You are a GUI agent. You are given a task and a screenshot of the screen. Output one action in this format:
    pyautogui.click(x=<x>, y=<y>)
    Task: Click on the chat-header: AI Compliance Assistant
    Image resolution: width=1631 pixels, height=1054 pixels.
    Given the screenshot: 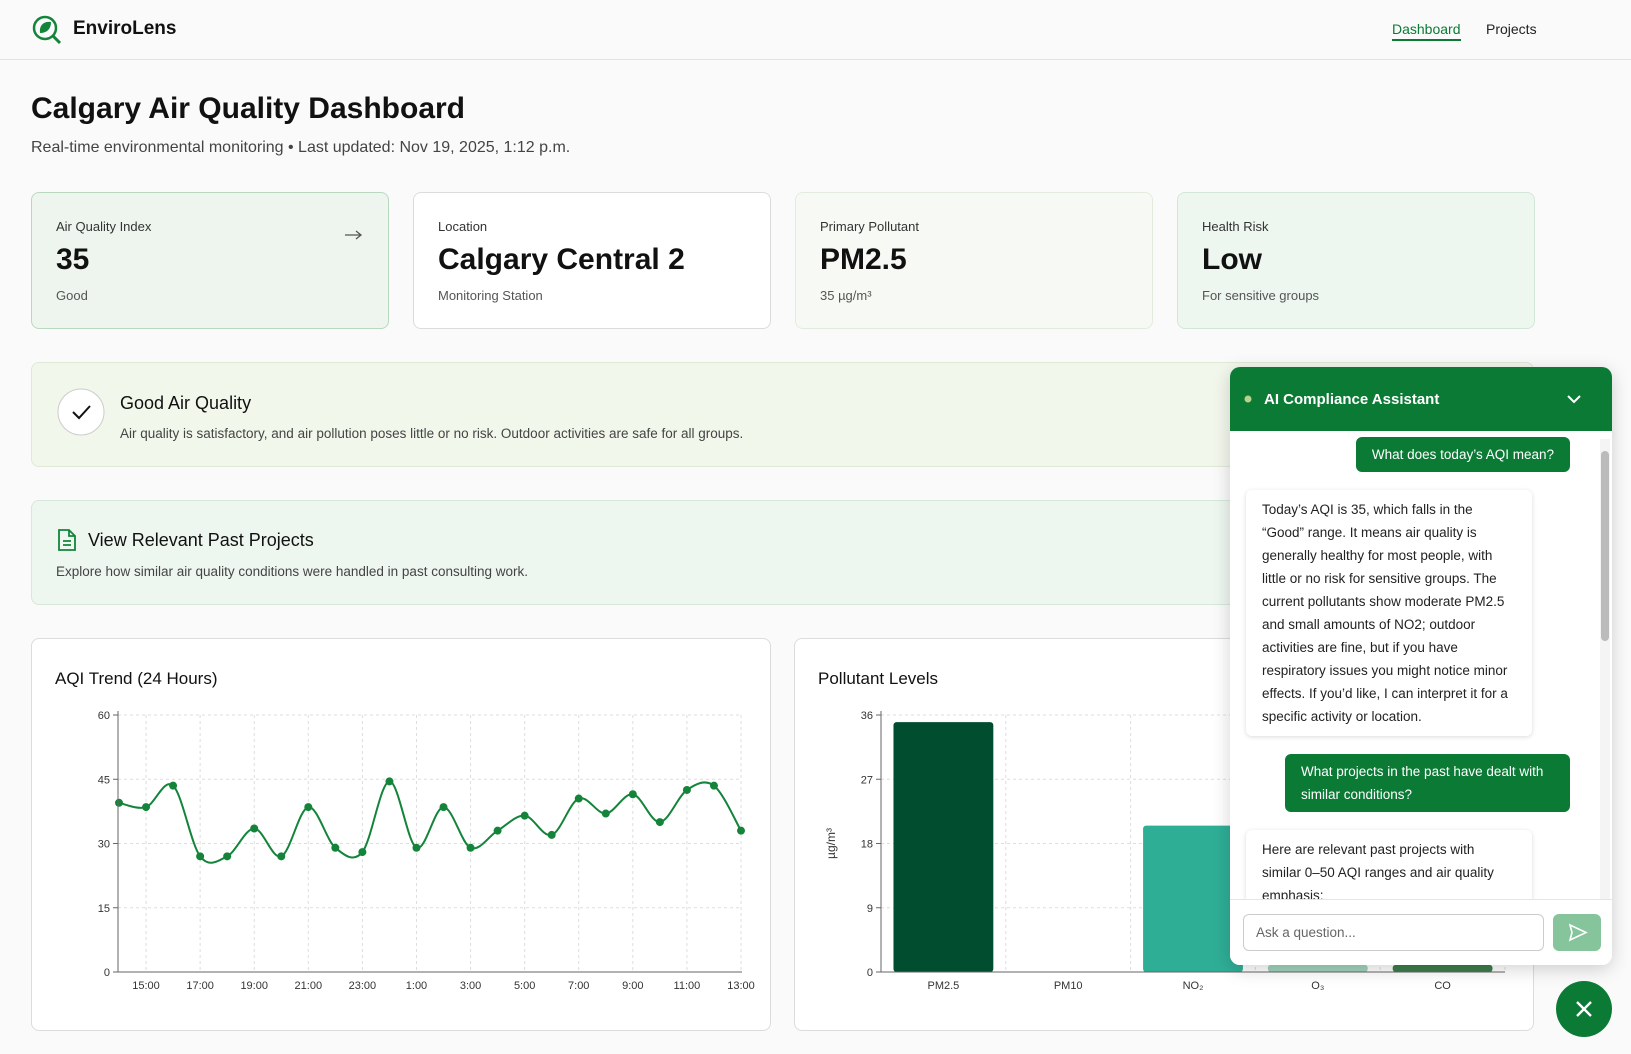 What is the action you would take?
    pyautogui.click(x=1421, y=399)
    